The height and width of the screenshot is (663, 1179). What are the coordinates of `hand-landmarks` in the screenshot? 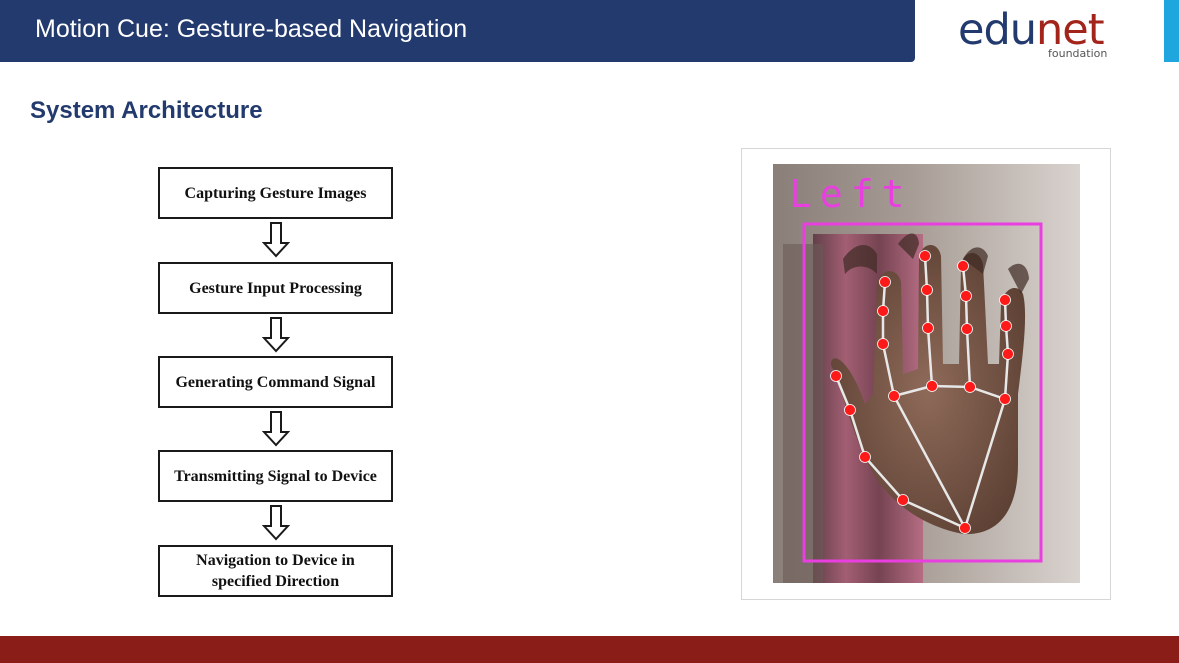 It's located at (922, 392).